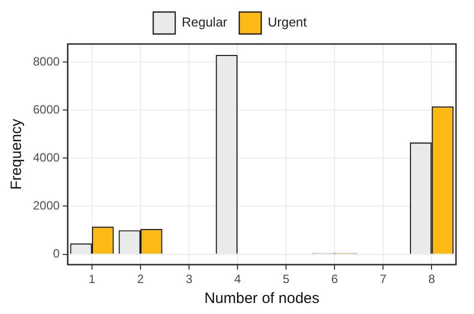  What do you see at coordinates (288, 22) in the screenshot?
I see `legend-label: Urgent` at bounding box center [288, 22].